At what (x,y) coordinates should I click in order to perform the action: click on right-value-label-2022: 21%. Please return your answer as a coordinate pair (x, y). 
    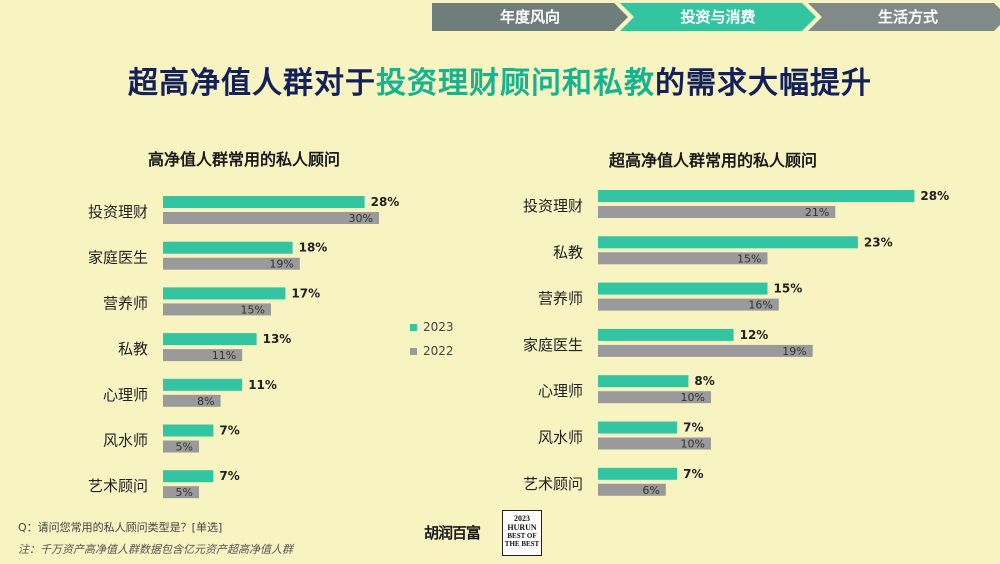
    Looking at the image, I should click on (817, 212).